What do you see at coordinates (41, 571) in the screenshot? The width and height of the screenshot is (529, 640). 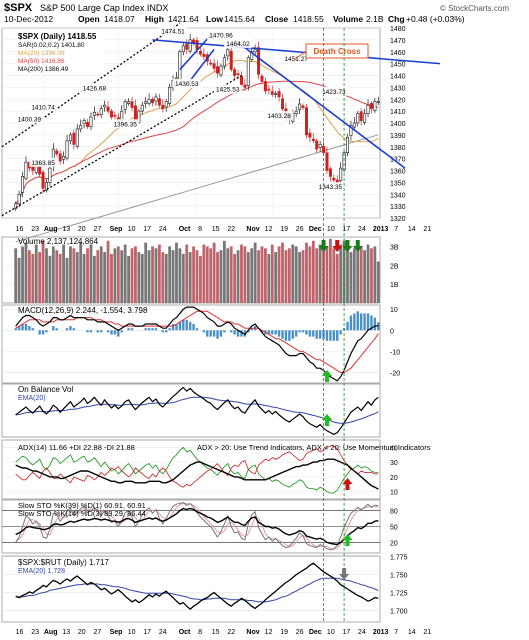 I see `ratio-ema-label: EMA(20) 1.728` at bounding box center [41, 571].